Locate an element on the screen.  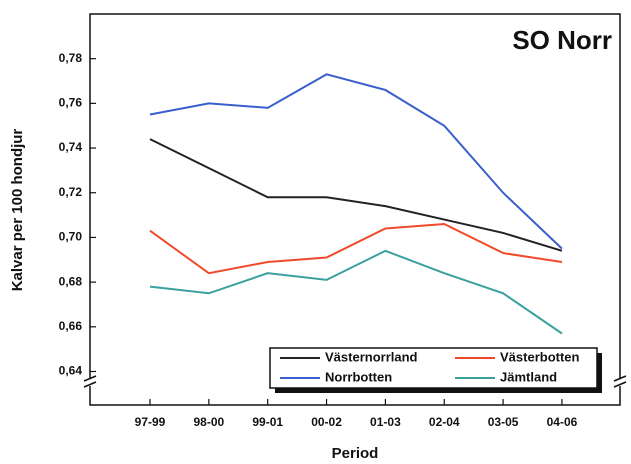
axis-break is located at coordinates (355, 381).